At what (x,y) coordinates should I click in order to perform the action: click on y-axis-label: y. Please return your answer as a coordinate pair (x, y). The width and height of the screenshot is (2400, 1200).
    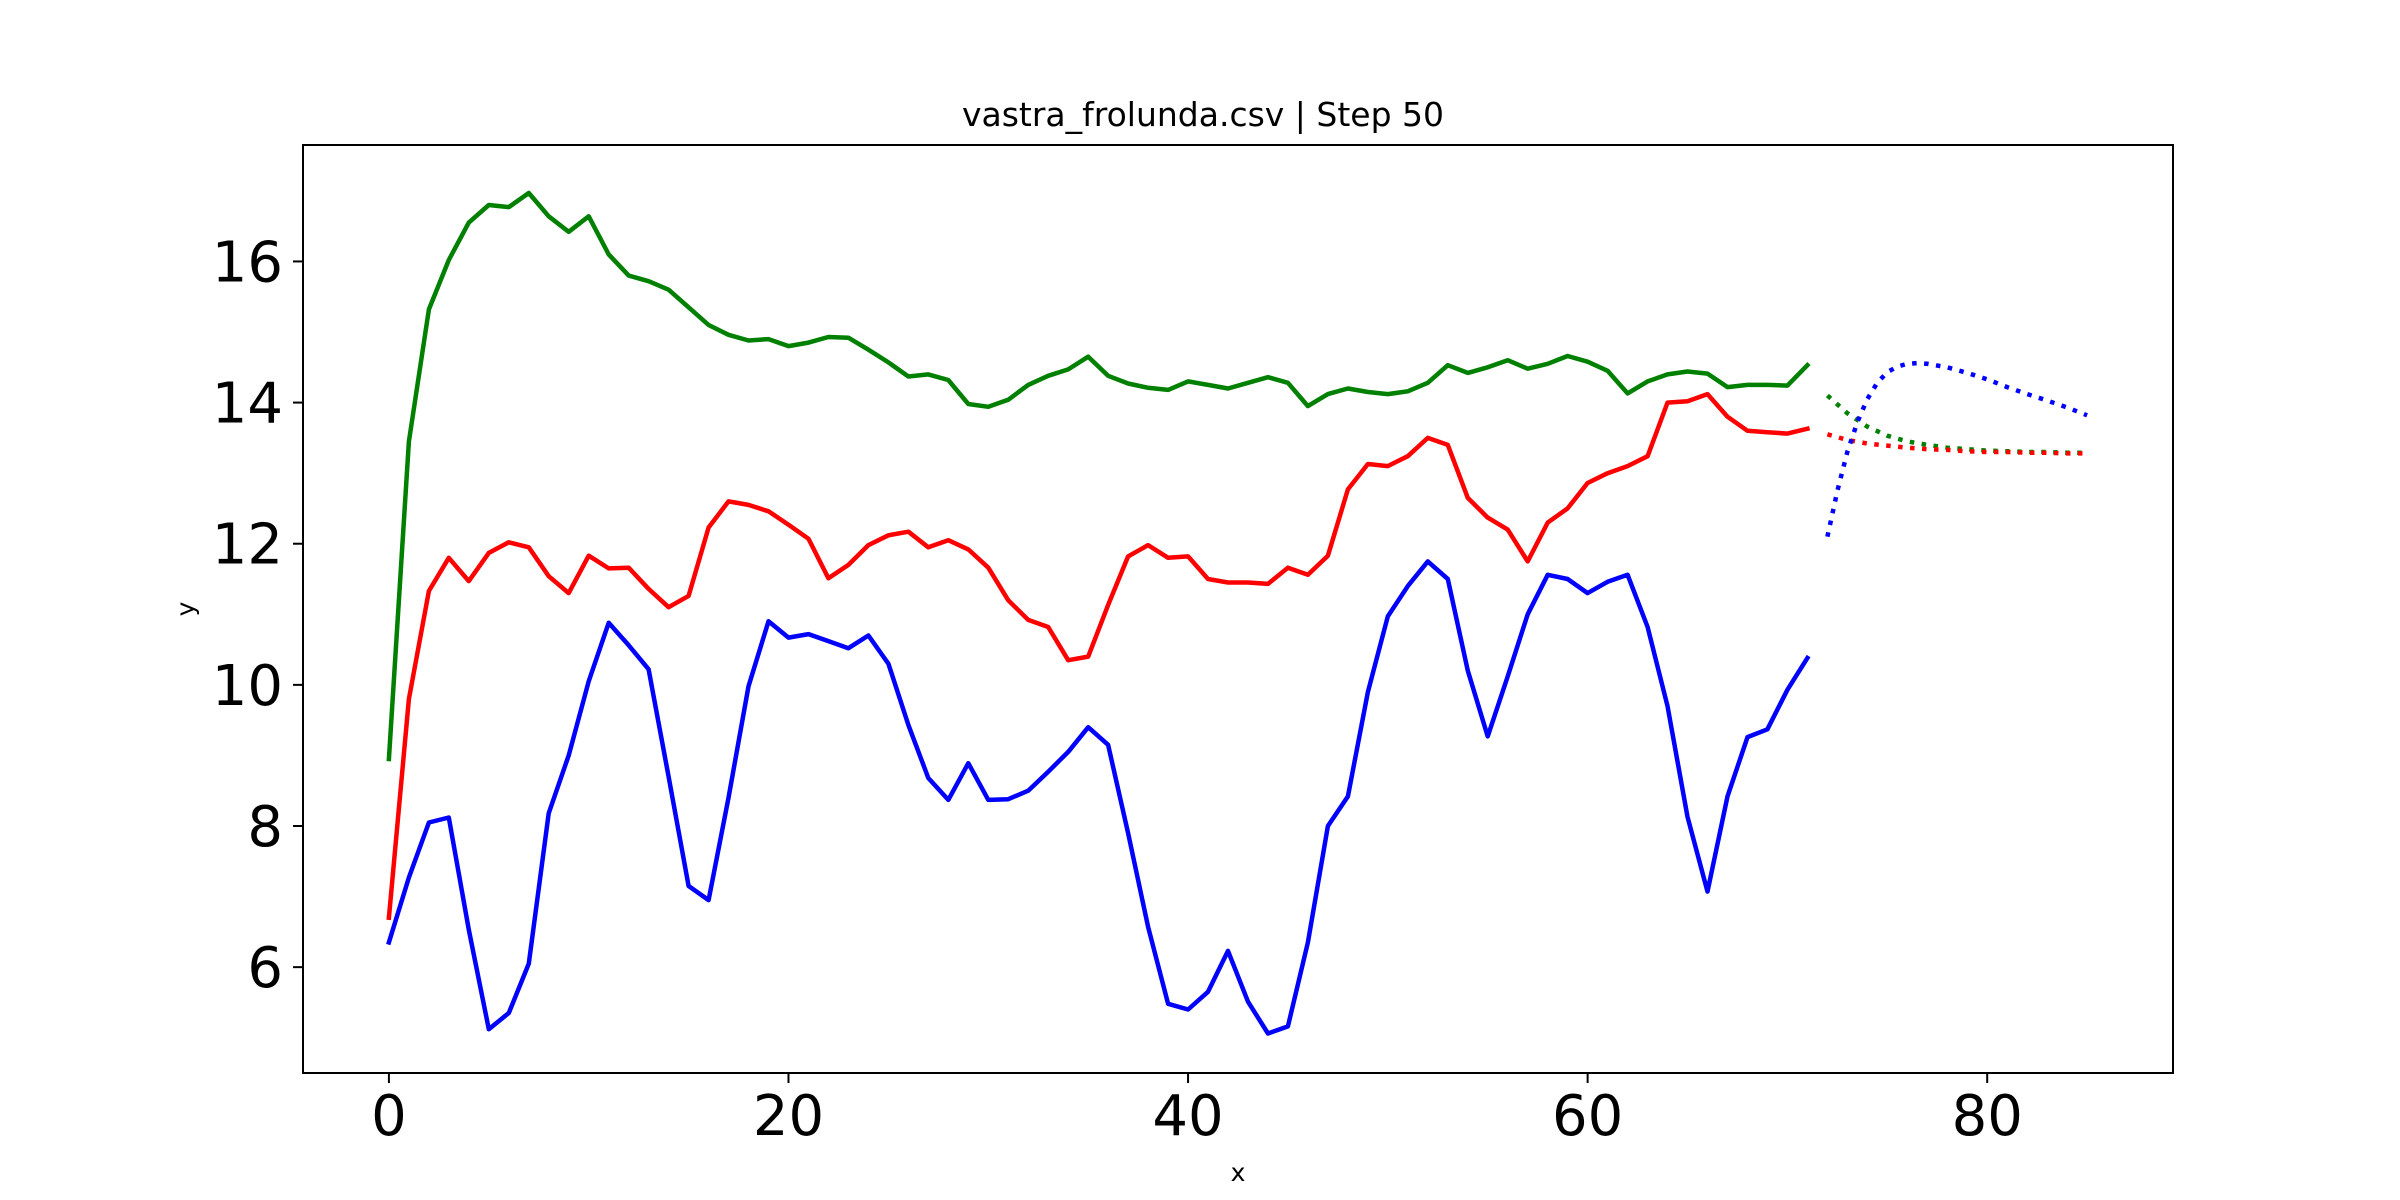
    Looking at the image, I should click on (185, 608).